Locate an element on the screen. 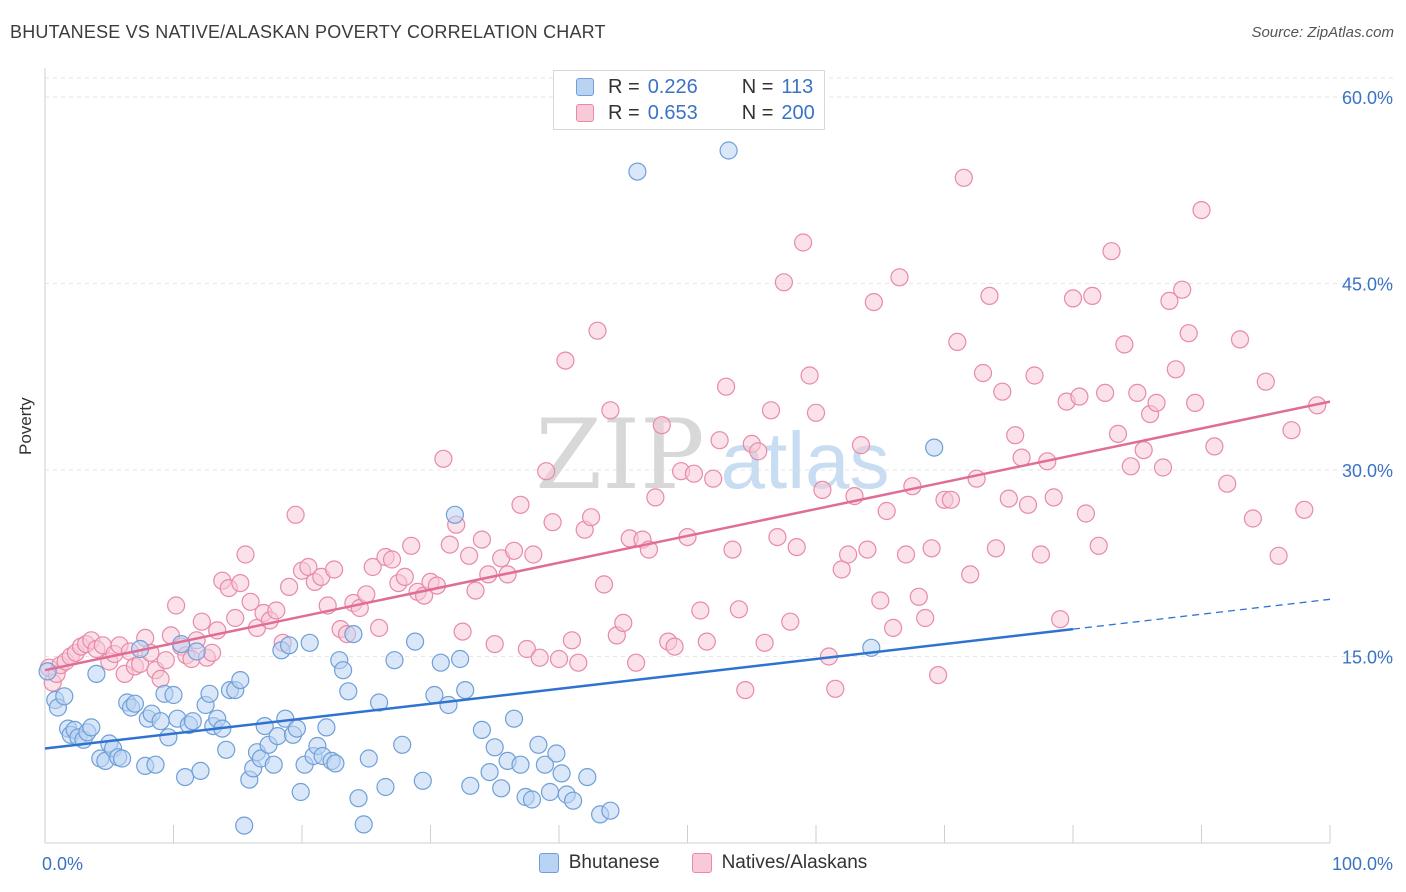 The width and height of the screenshot is (1406, 892). legend-swatch-pink is located at coordinates (701, 863).